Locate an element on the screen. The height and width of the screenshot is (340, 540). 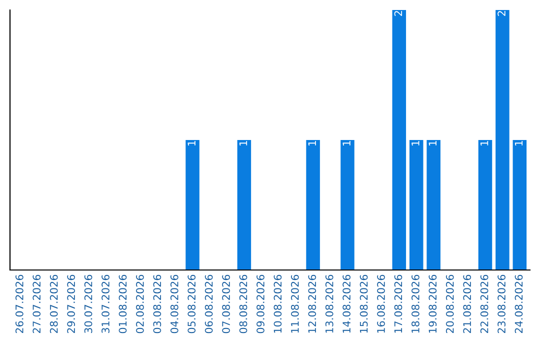
x-tick-label: 10.08.2026 is located at coordinates (278, 303).